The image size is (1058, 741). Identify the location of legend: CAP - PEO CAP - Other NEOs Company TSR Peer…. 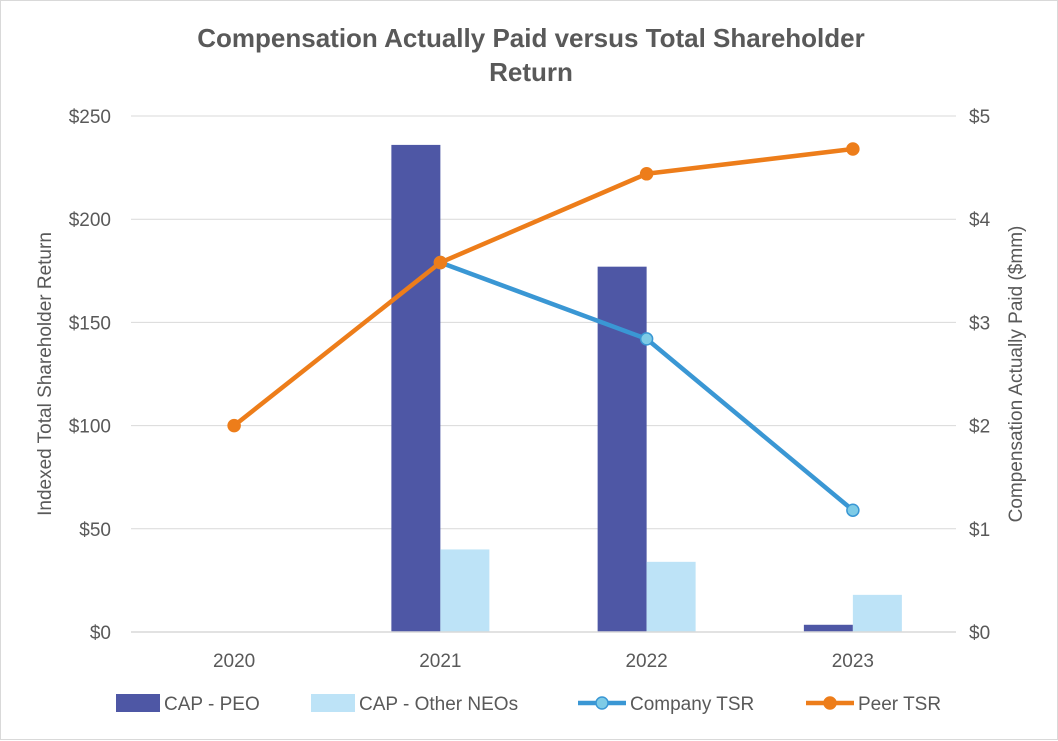
(528, 704).